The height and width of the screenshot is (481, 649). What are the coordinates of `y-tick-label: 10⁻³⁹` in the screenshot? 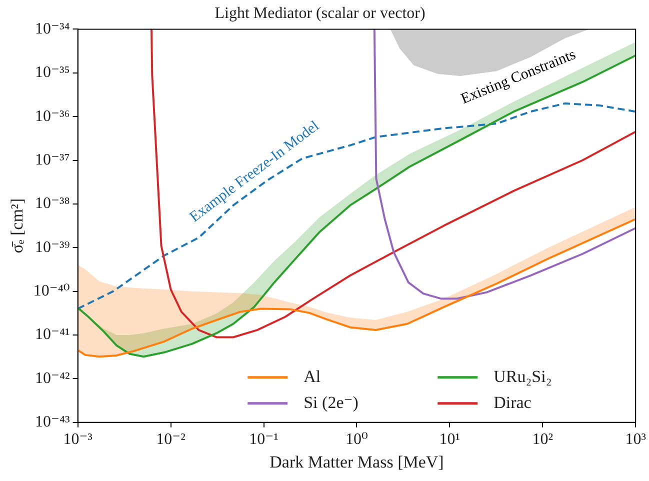 It's located at (52, 247).